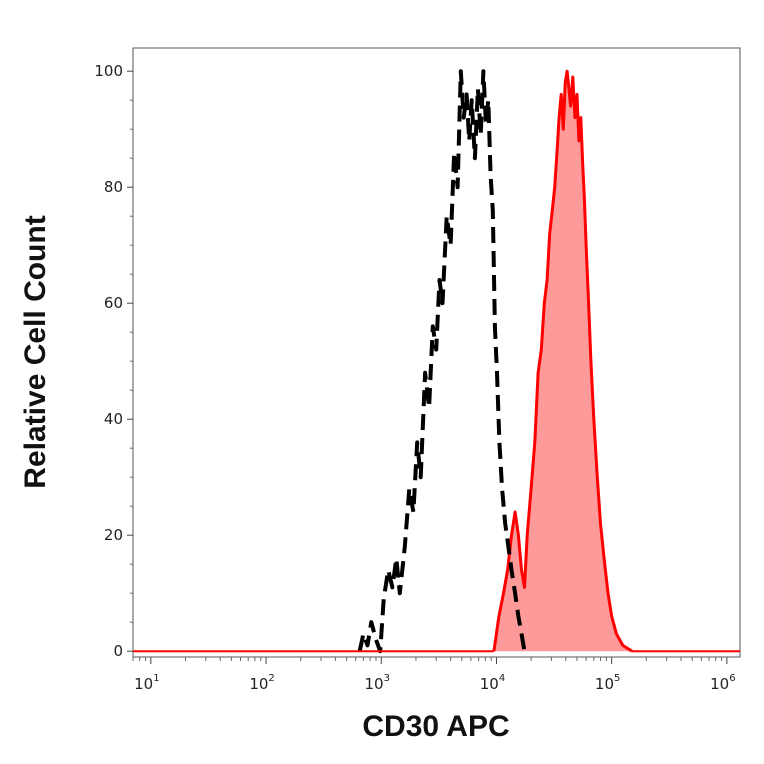 The image size is (764, 764). I want to click on x-tick-label: 10³, so click(377, 683).